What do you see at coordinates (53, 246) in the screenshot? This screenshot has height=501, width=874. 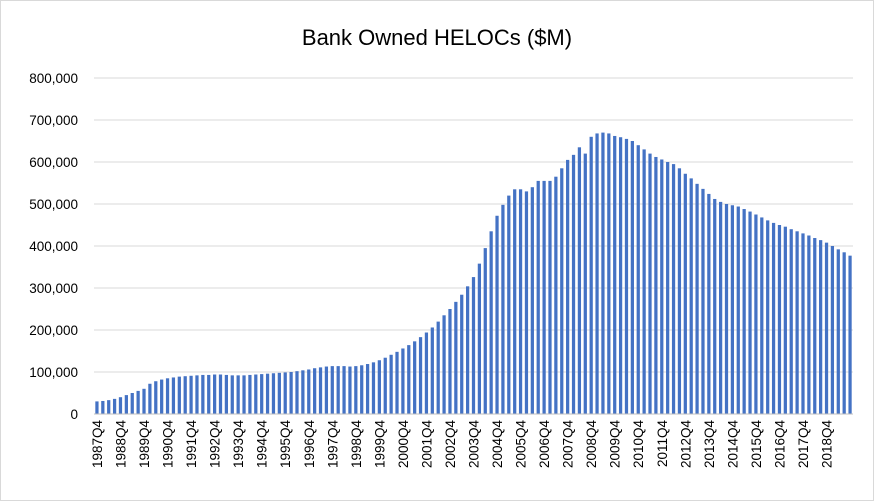 I see `y-tick-label: 400,000` at bounding box center [53, 246].